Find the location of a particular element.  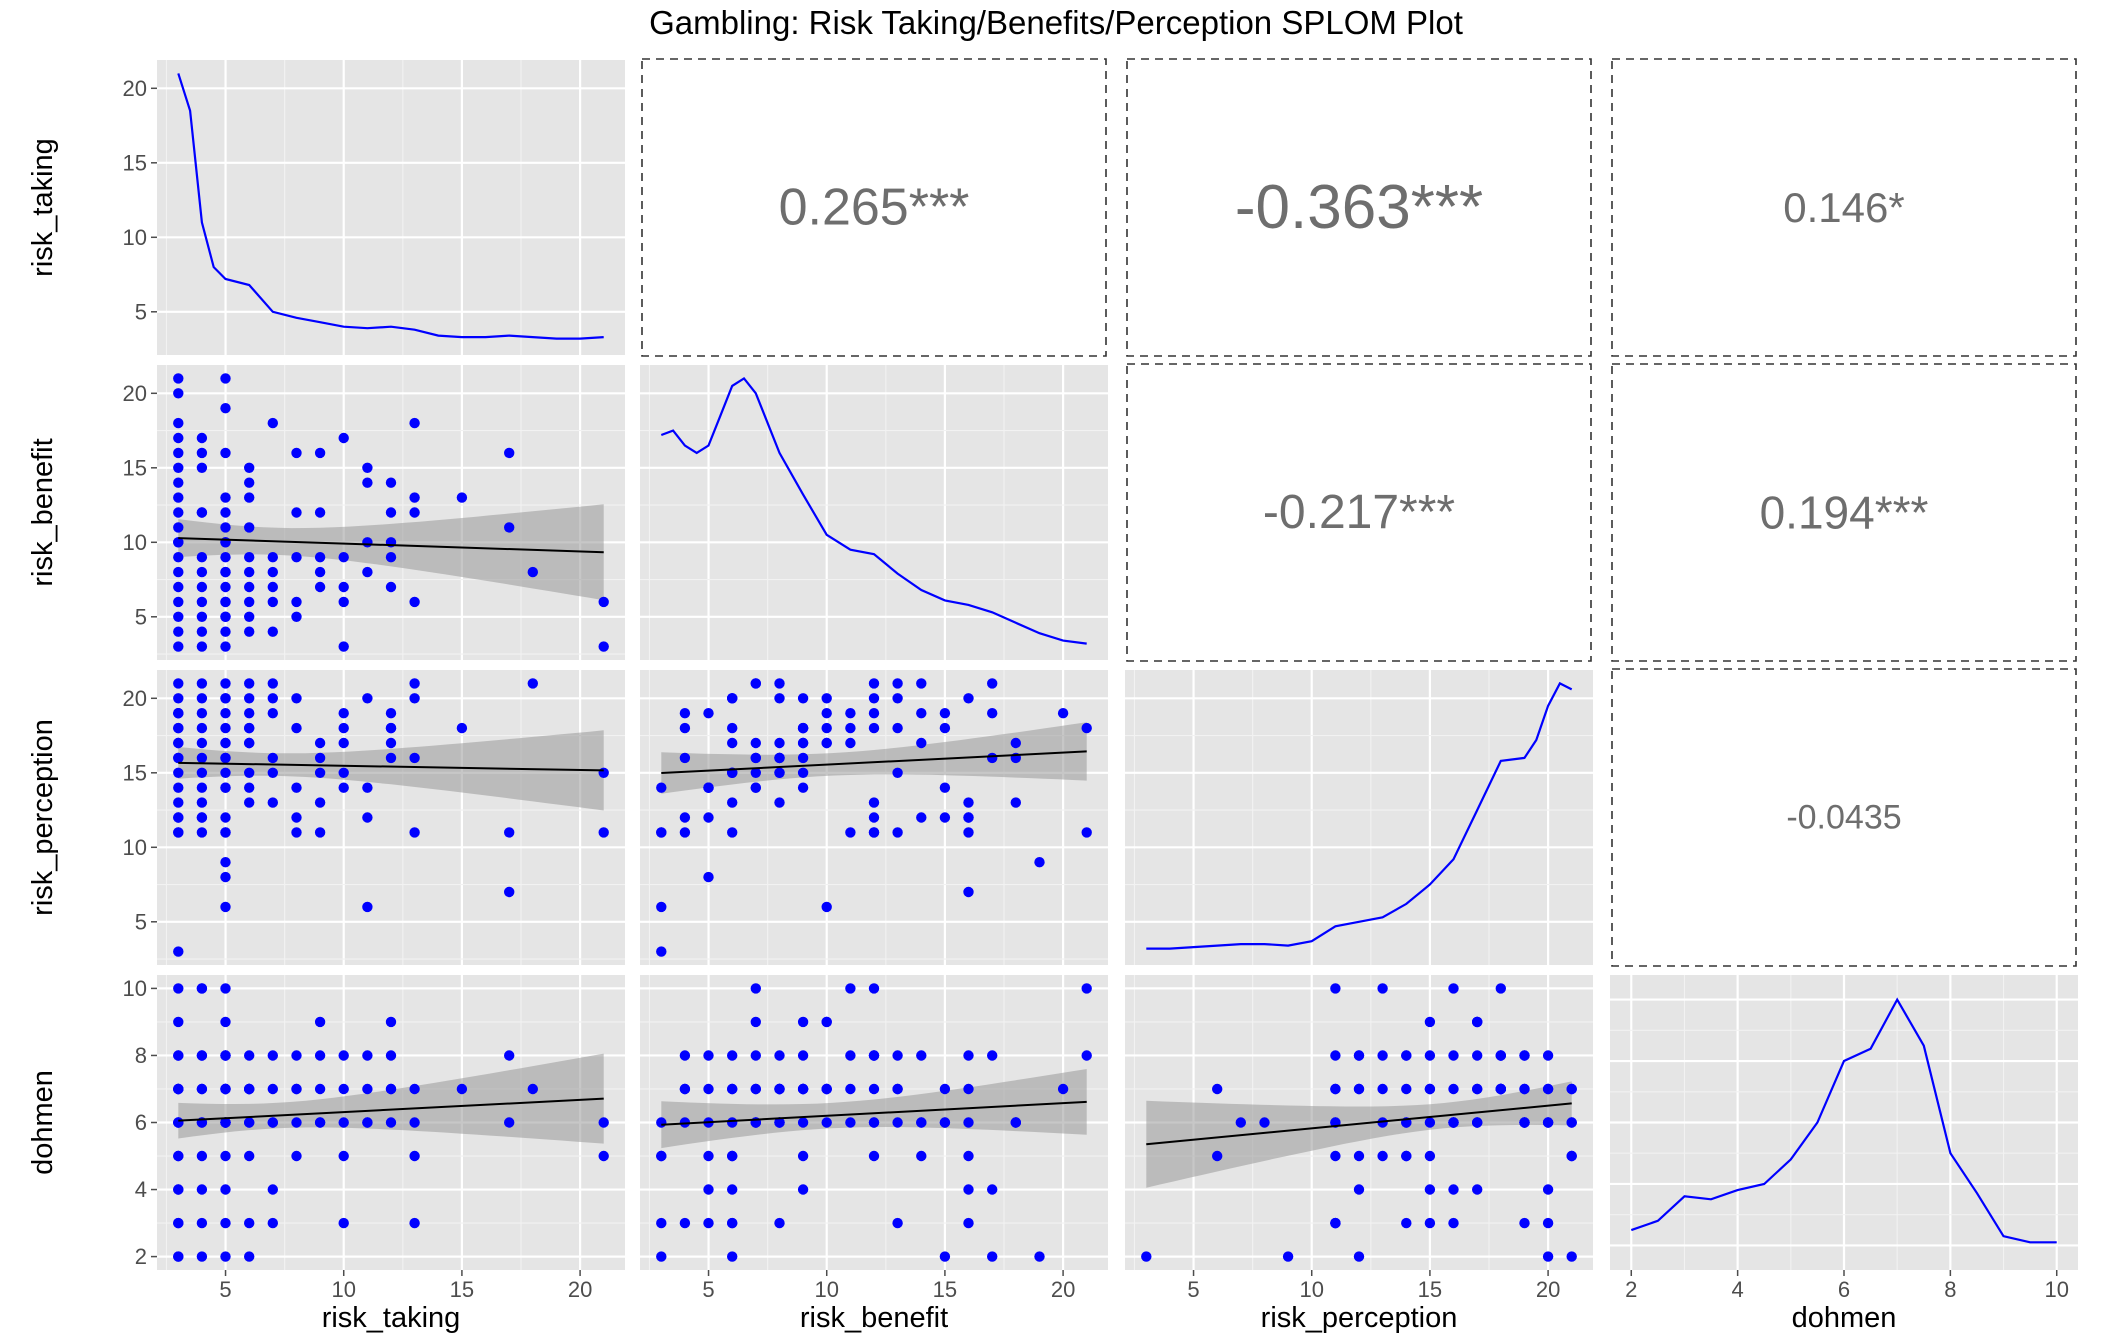

y-tick-label: 15 is located at coordinates (135, 162).